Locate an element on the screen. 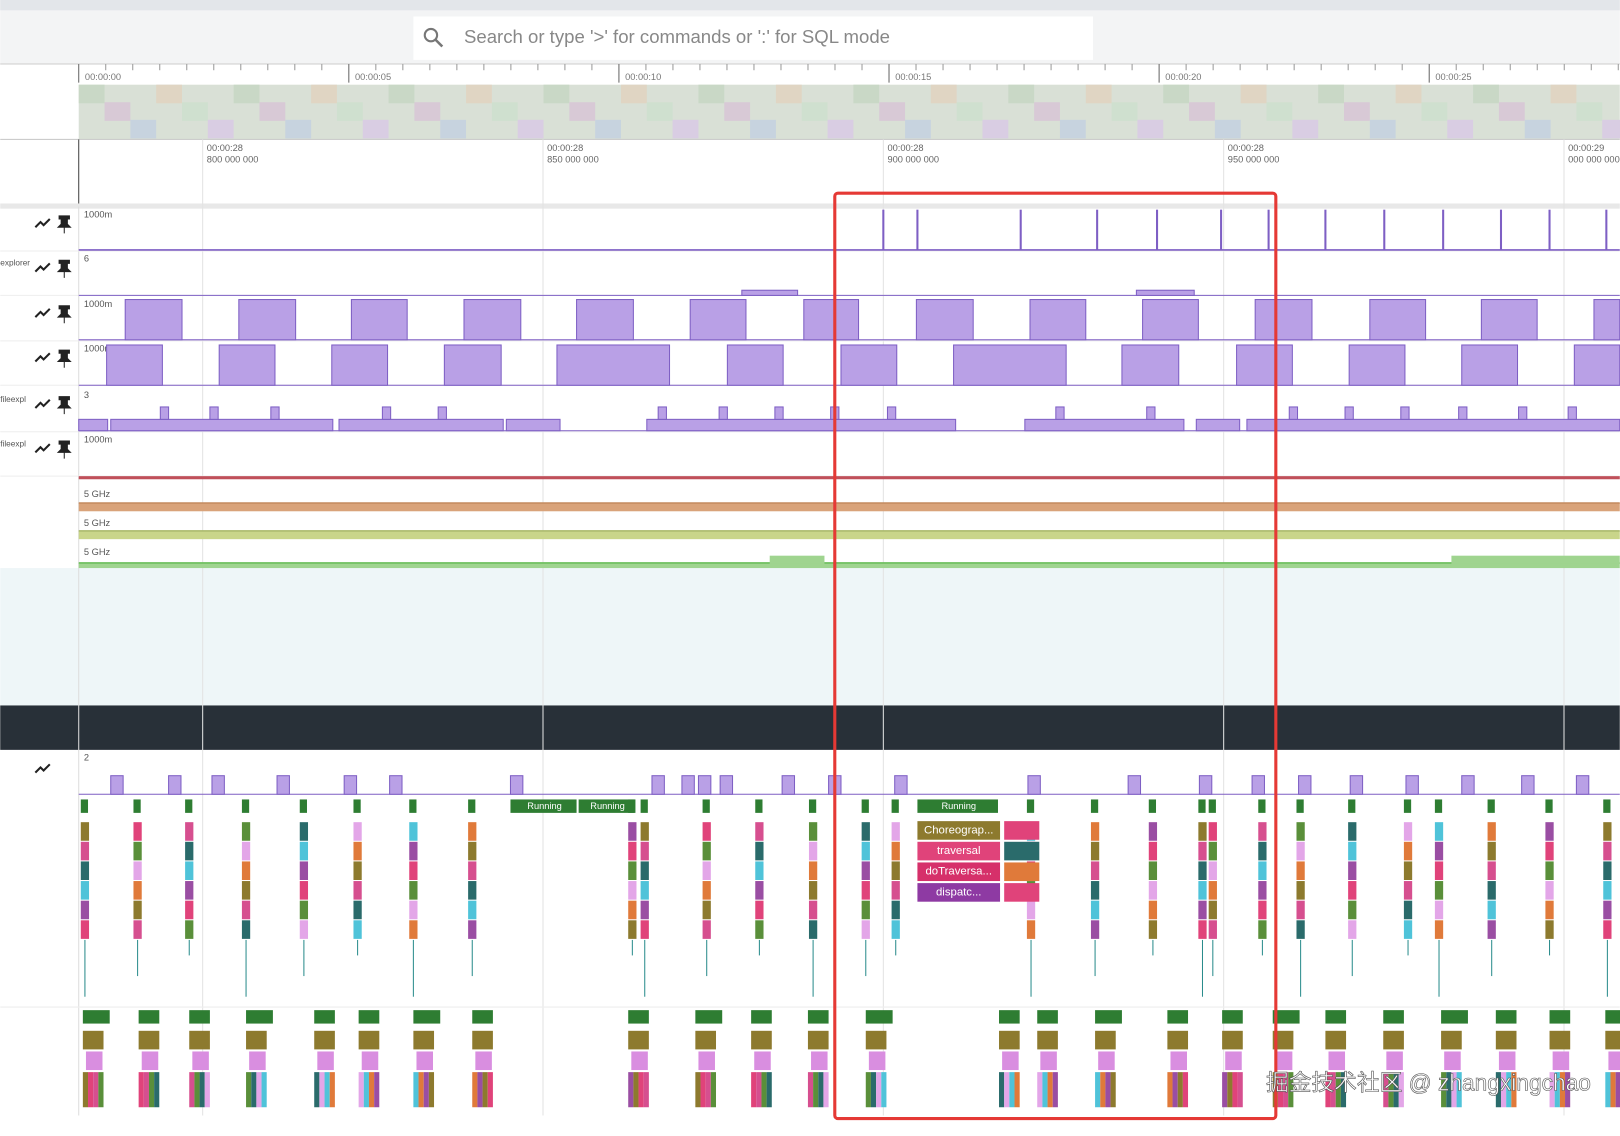 The width and height of the screenshot is (1620, 1136). watermark: 掘金技术社区 @ zhangxingchao is located at coordinates (1428, 1083).